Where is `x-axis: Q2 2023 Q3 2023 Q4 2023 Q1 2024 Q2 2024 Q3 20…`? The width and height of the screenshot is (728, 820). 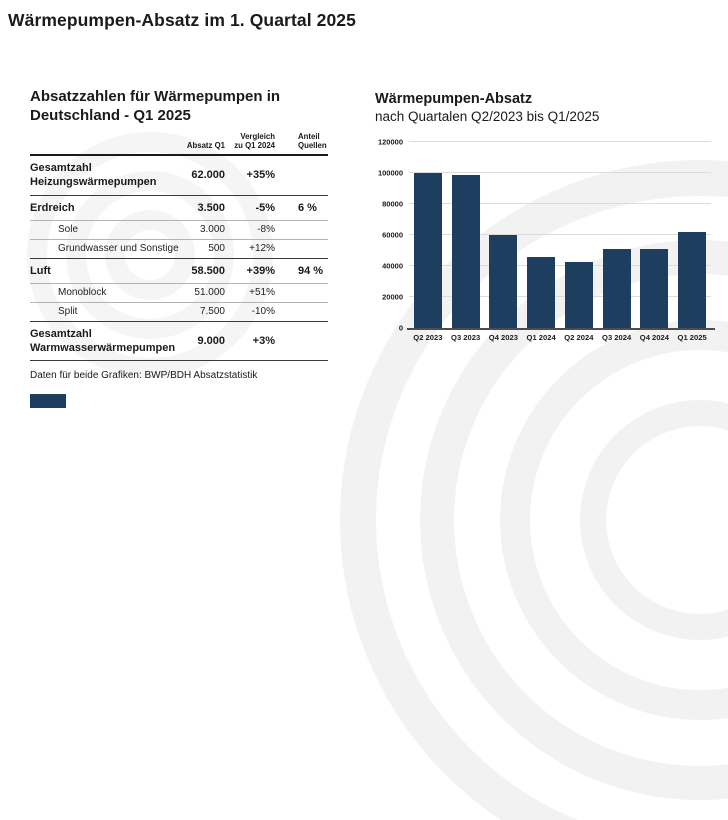 x-axis: Q2 2023 Q3 2023 Q4 2023 Q1 2024 Q2 2024 Q3 20… is located at coordinates (545, 335).